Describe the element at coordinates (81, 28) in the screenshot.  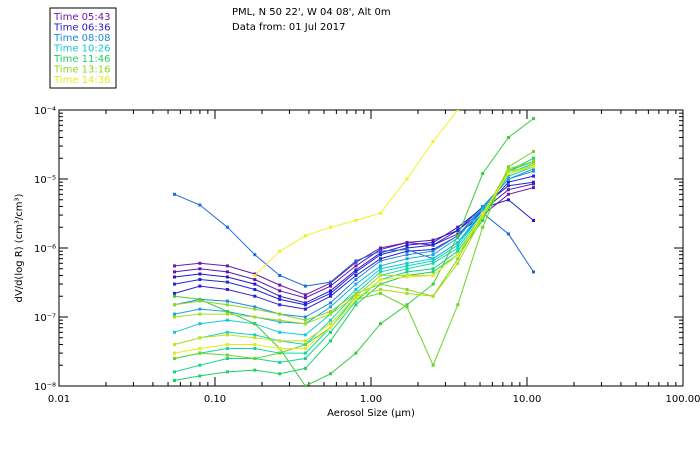
I see `legend-entry: Time 06:36` at that location.